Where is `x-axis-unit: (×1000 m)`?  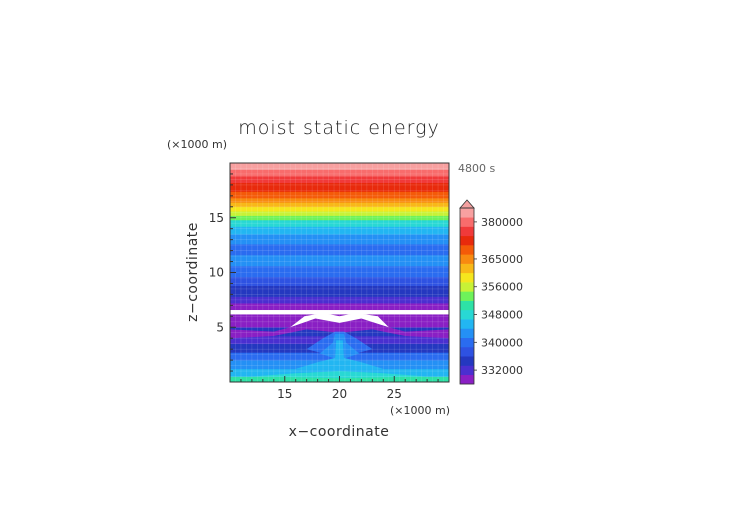
x-axis-unit: (×1000 m) is located at coordinates (420, 410).